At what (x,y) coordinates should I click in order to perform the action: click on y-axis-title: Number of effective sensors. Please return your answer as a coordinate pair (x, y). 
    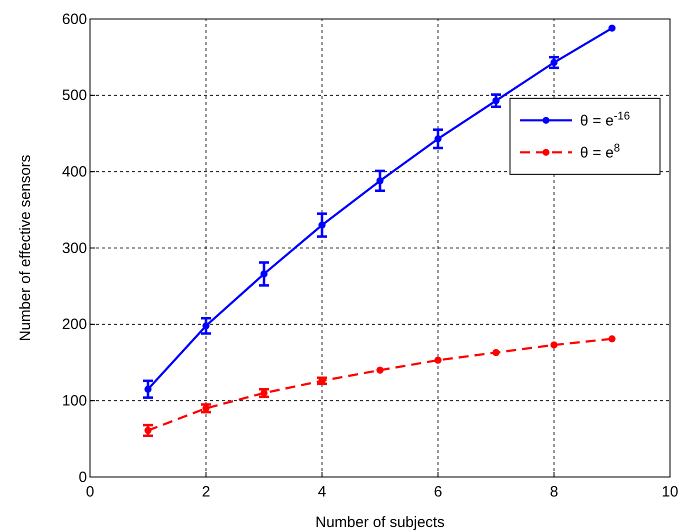
    Looking at the image, I should click on (25, 248).